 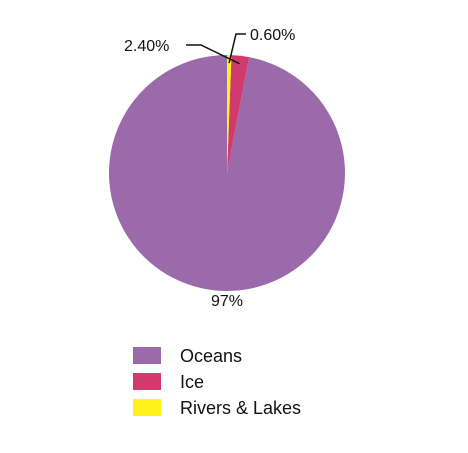 I want to click on leader-lines, so click(x=216, y=49).